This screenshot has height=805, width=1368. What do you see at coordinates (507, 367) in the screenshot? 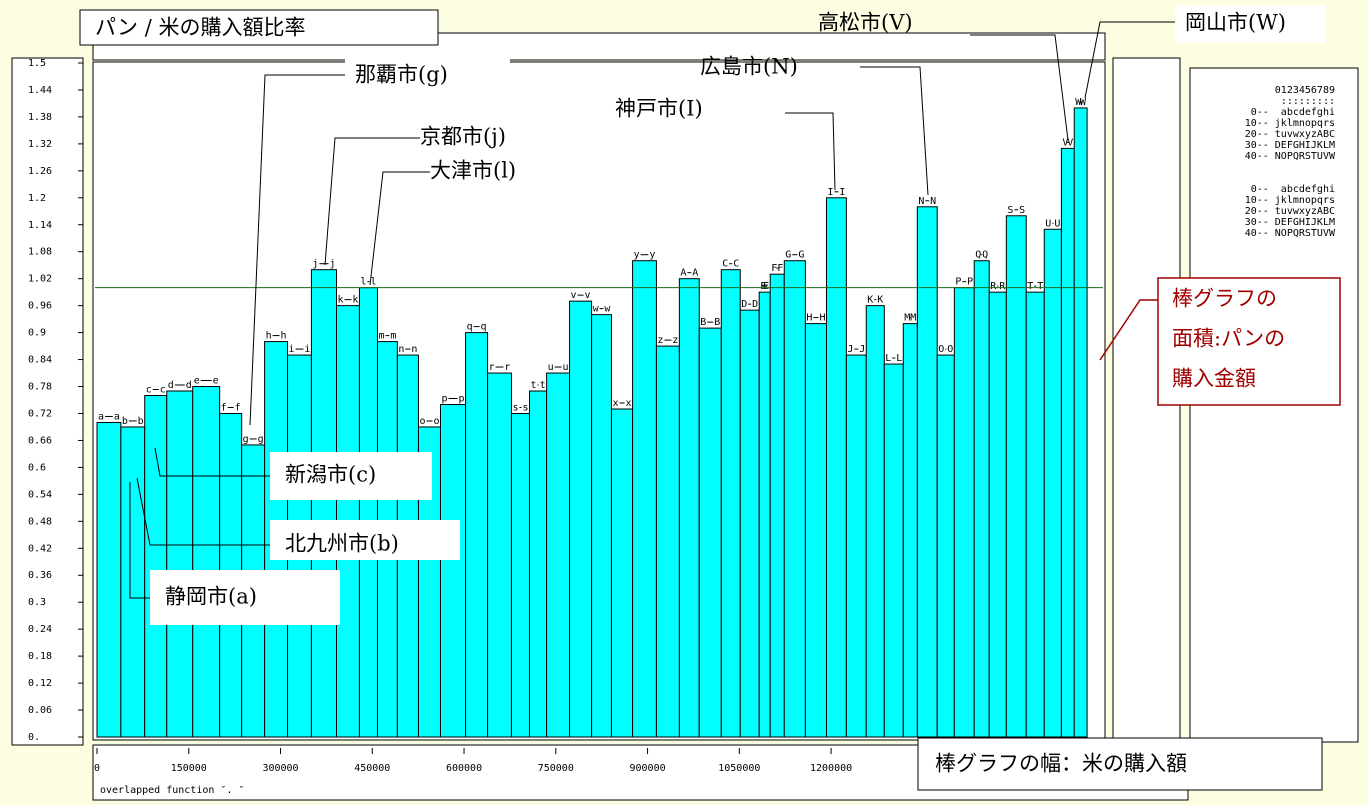
I see `bar-label: r` at bounding box center [507, 367].